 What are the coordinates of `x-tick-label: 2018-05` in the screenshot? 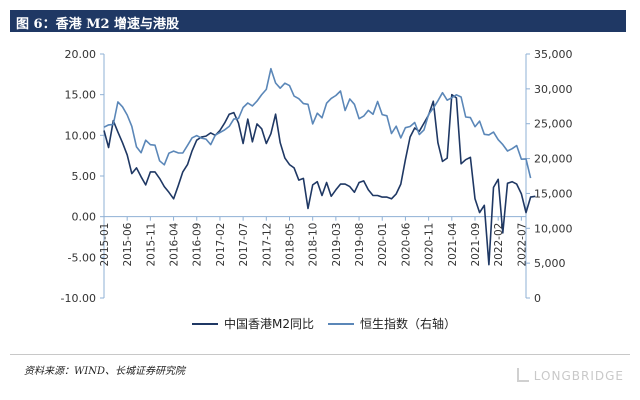 It's located at (290, 245).